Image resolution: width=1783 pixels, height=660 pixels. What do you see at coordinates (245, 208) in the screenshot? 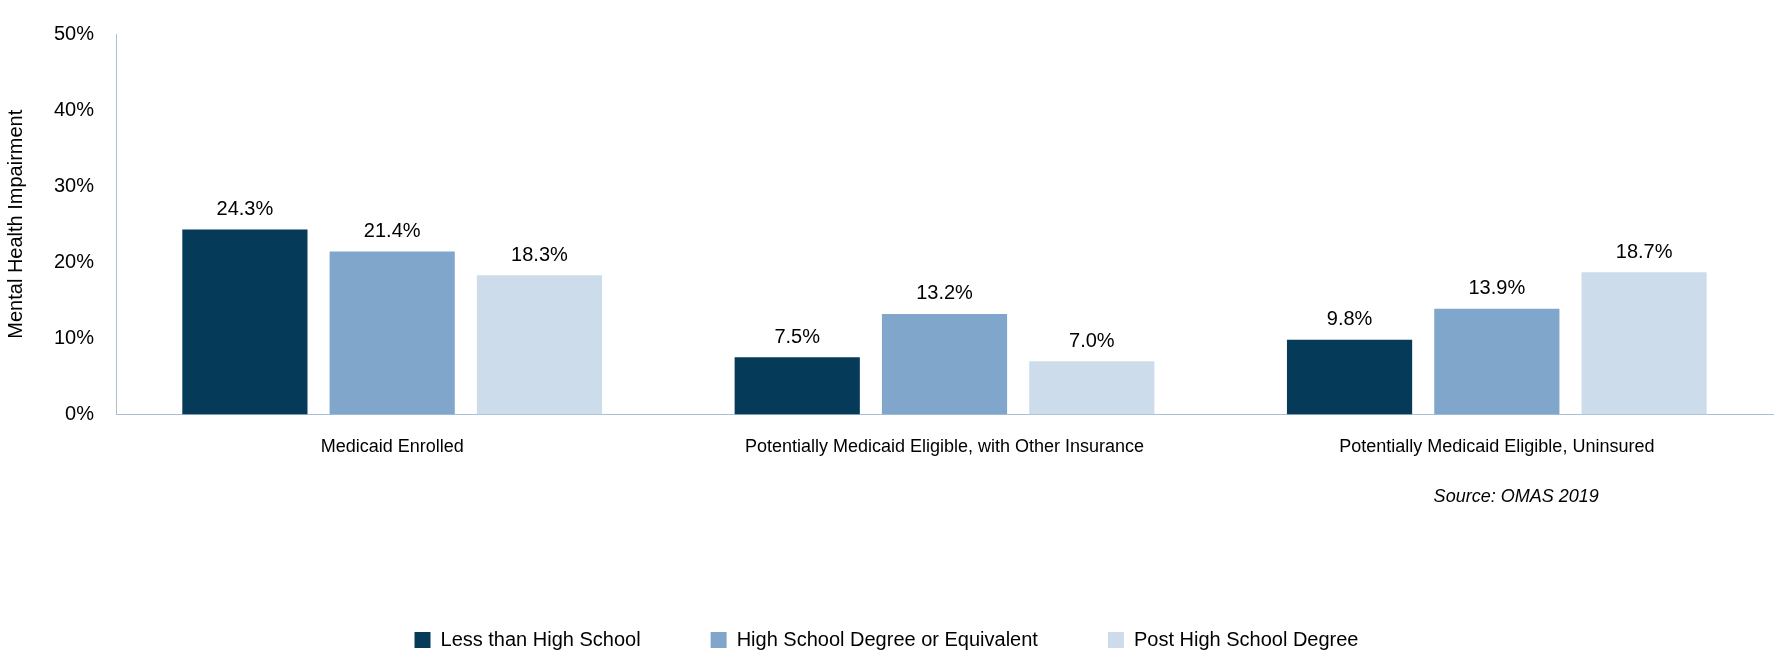
I see `text: 24.3%` at bounding box center [245, 208].